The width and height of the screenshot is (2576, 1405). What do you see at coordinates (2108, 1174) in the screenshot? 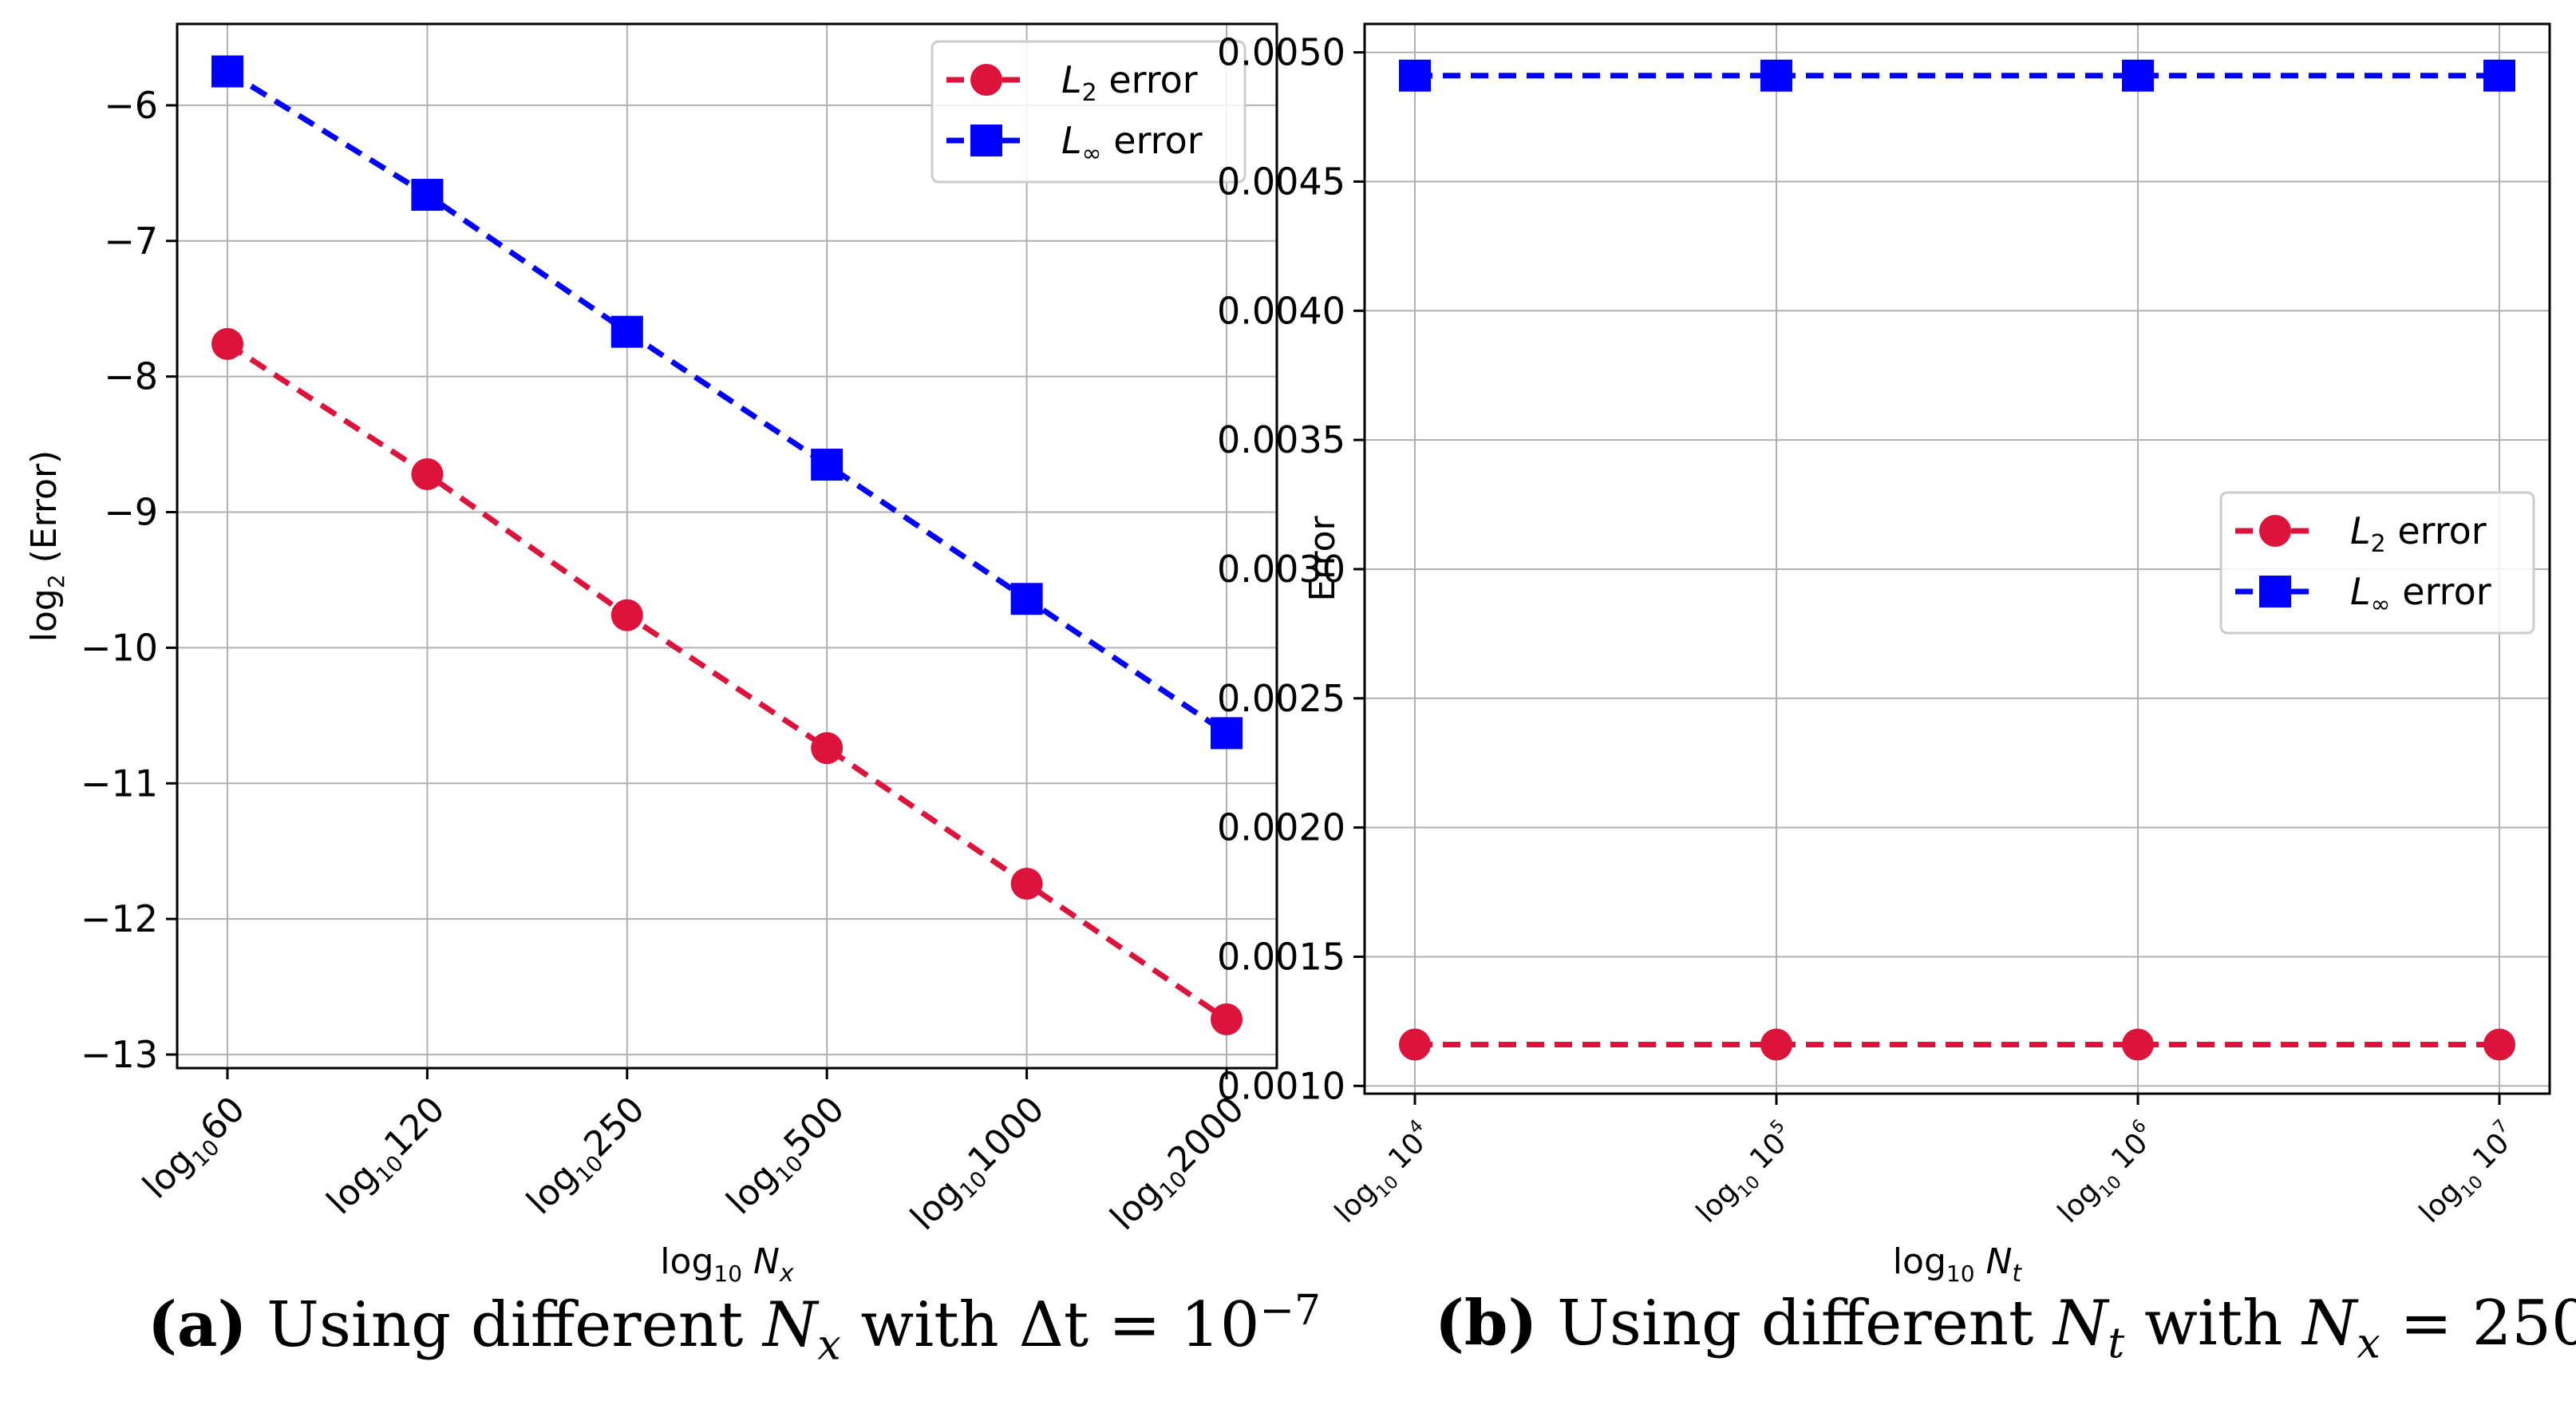
I see `panel-b-xtick-label: log10 106` at bounding box center [2108, 1174].